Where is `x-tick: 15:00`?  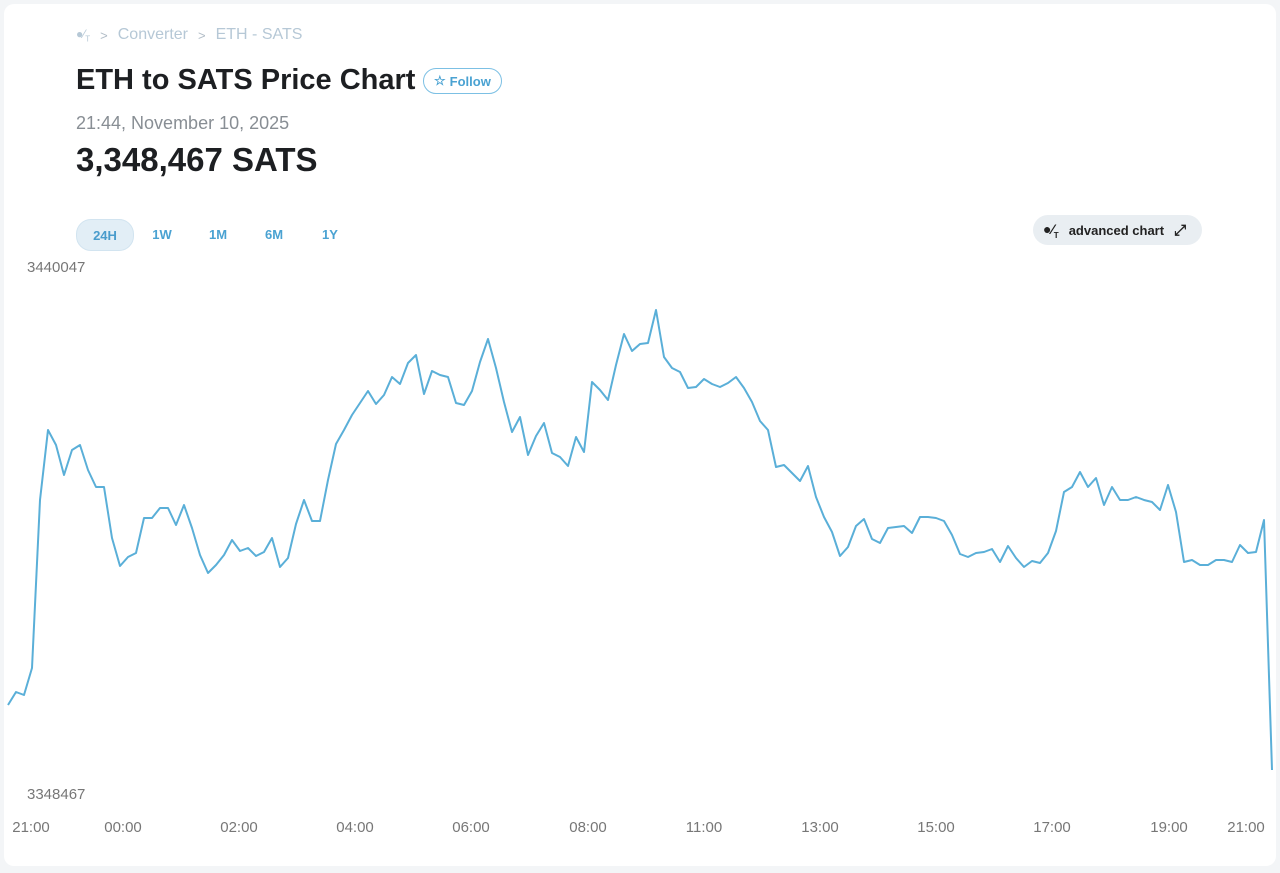
x-tick: 15:00 is located at coordinates (936, 827).